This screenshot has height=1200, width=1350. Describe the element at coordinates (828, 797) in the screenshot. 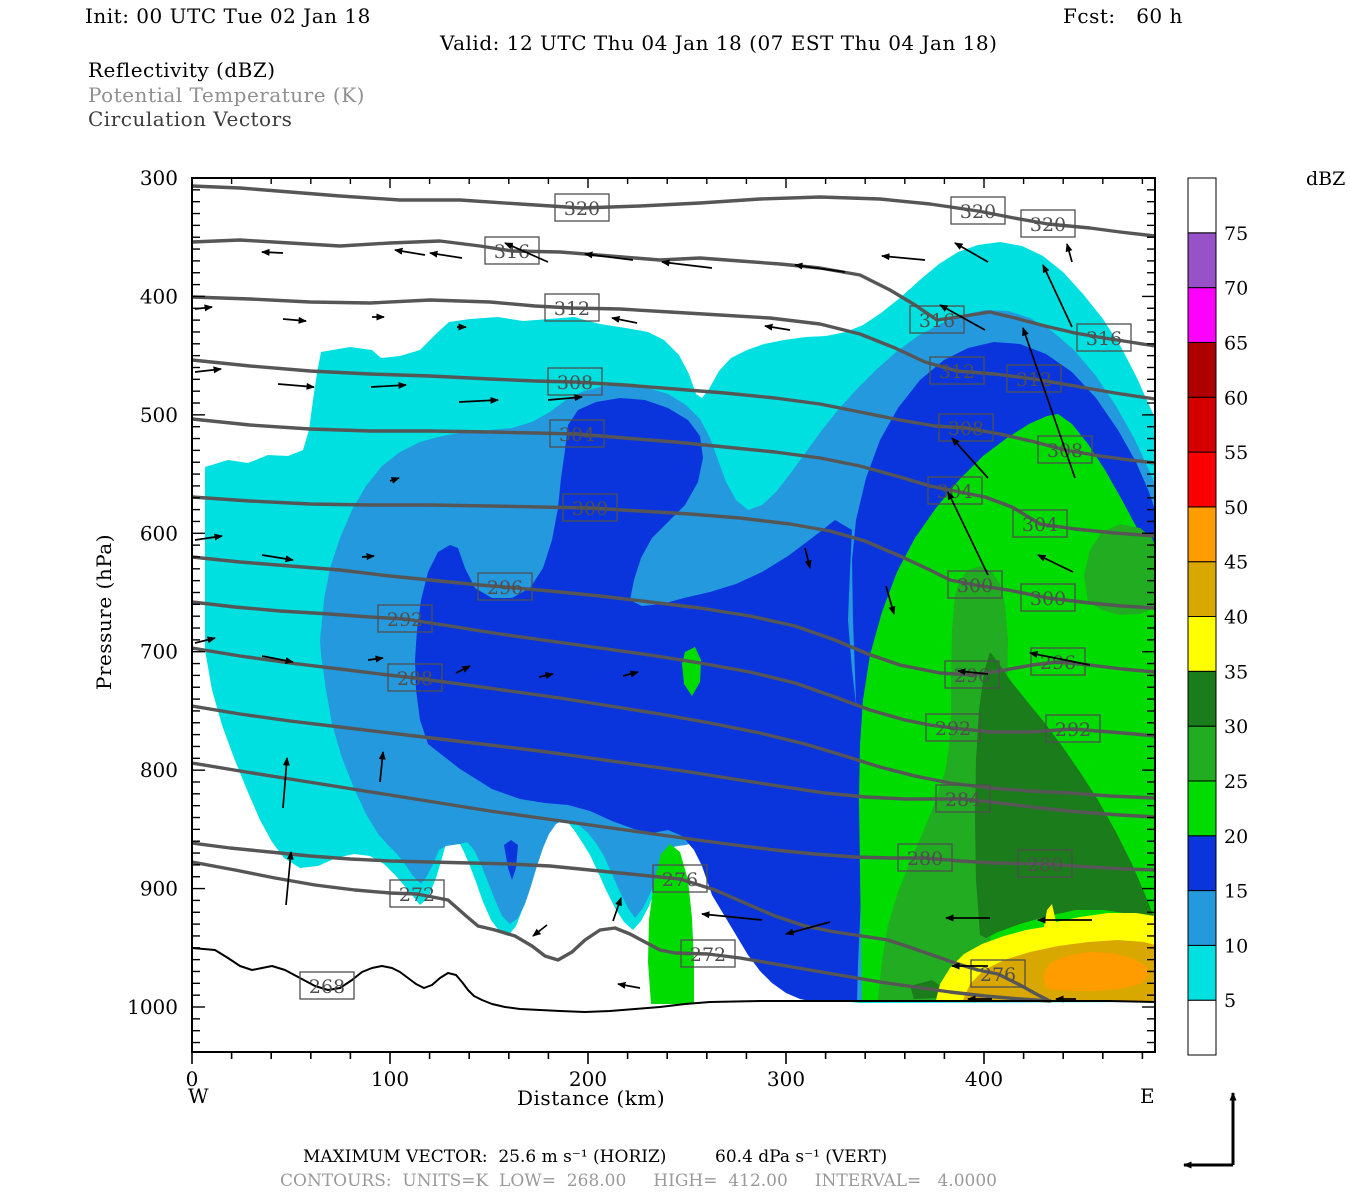

I see `refl-15-oval` at that location.